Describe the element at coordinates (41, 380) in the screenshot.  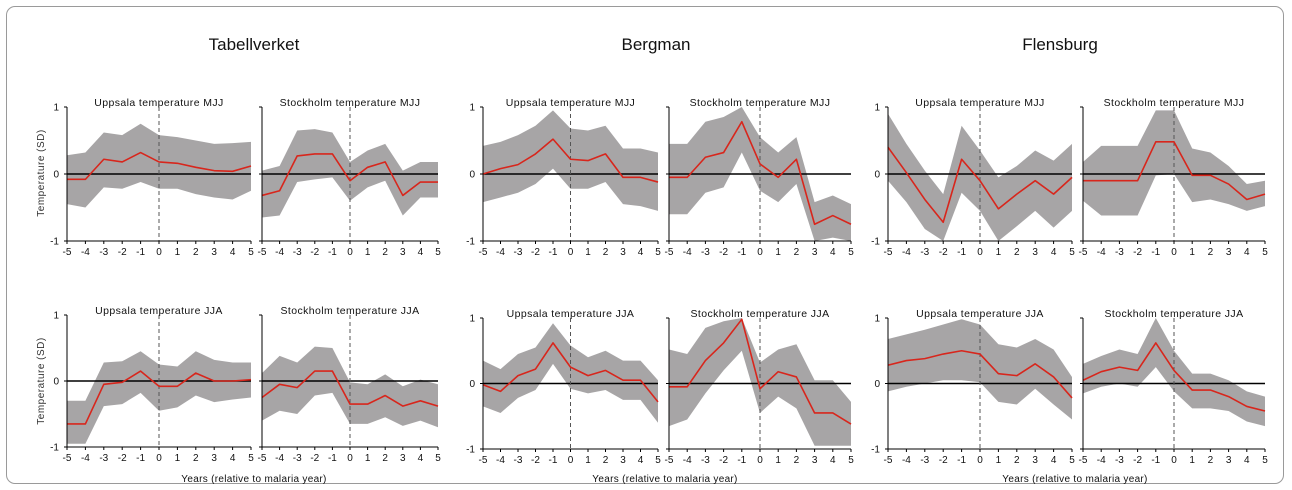
I see `y-axis-label-bottom: Temperature (SD)` at that location.